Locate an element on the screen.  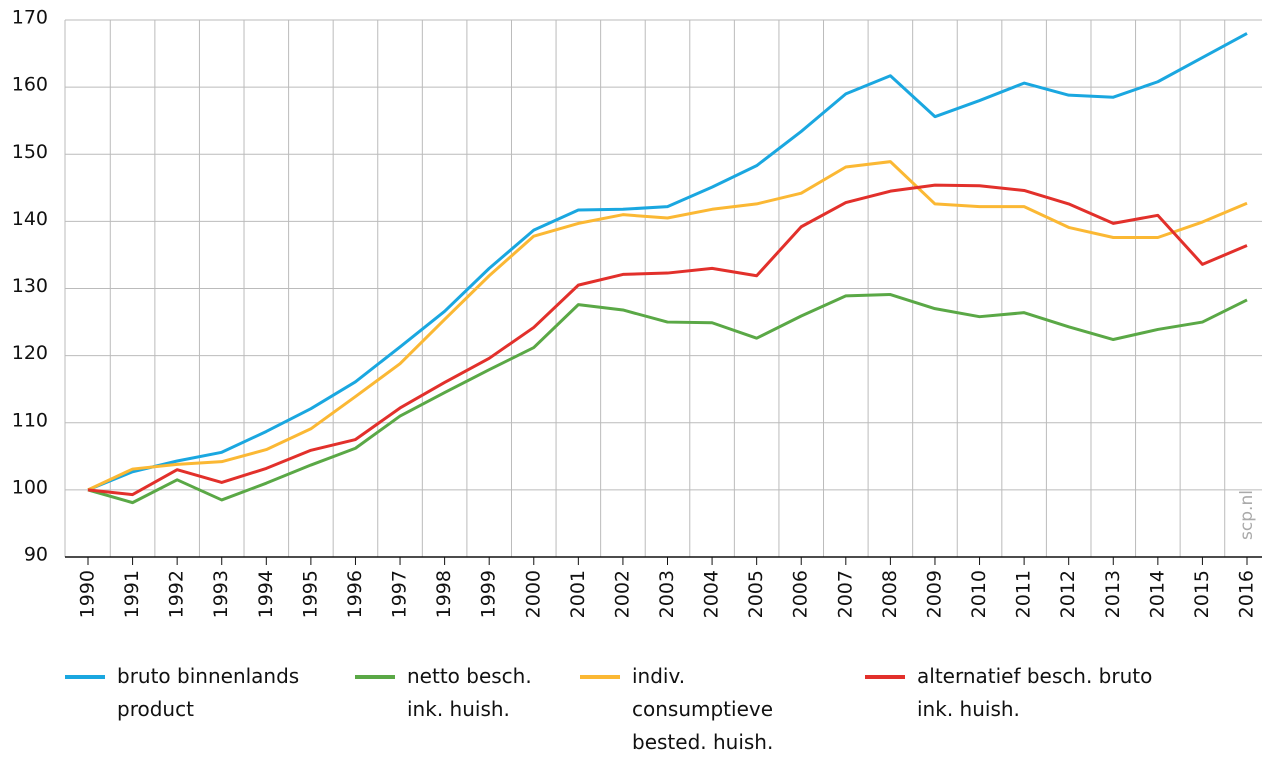
x-tick-label: 2014 is located at coordinates (1157, 594).